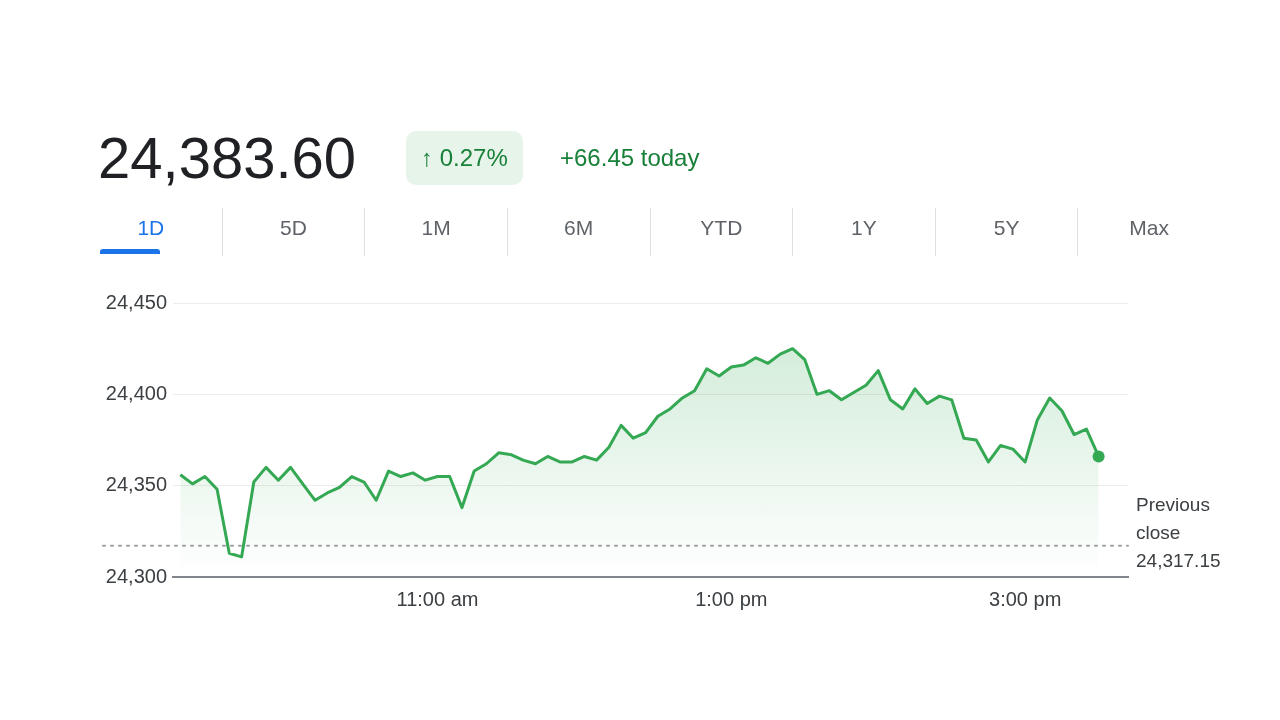  What do you see at coordinates (731, 598) in the screenshot?
I see `x-tick-label: 1:00 pm` at bounding box center [731, 598].